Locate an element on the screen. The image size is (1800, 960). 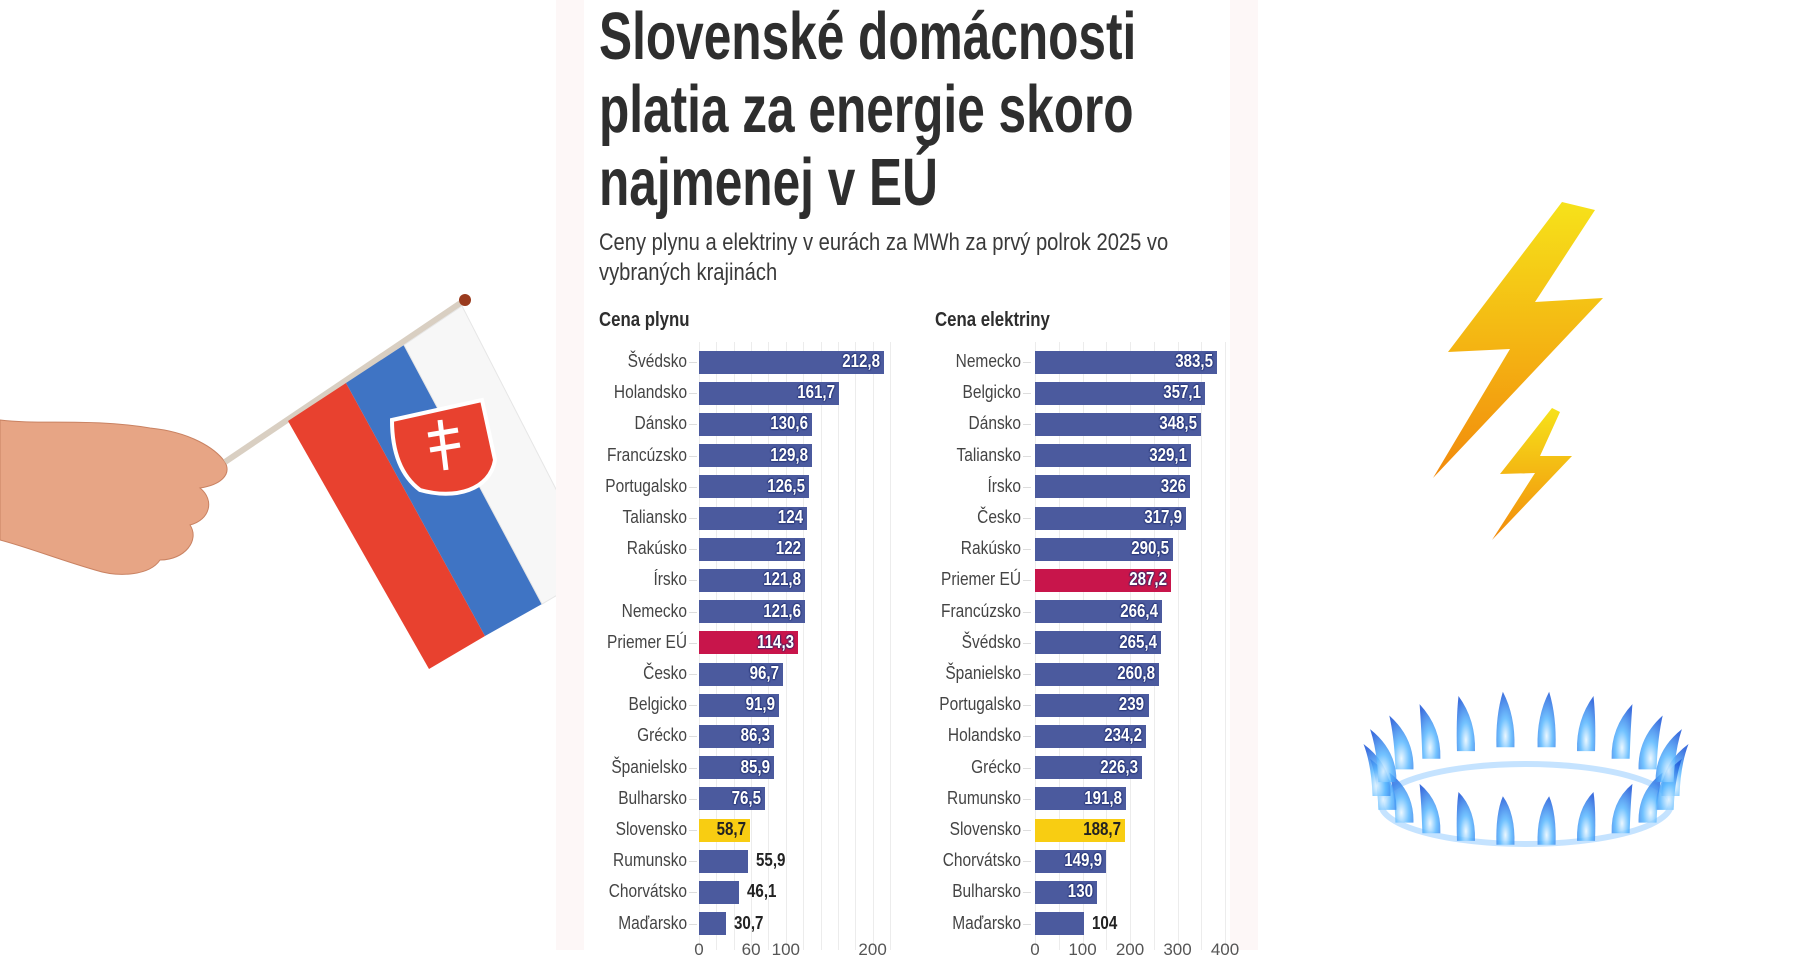
subtitle-line: vybraných krajinách is located at coordinates (688, 272).